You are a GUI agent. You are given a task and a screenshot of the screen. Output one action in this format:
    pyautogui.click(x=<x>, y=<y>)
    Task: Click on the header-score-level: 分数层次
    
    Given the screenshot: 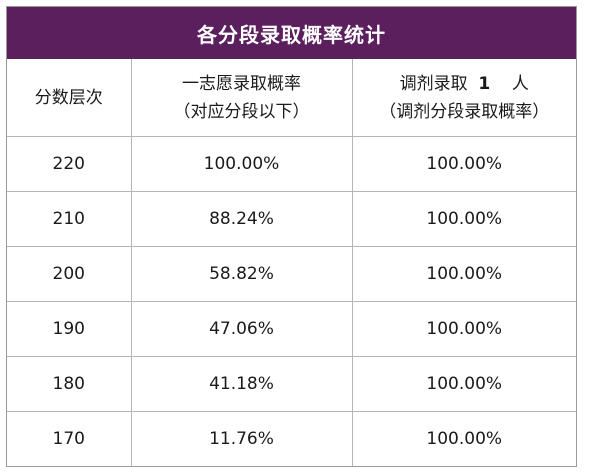 What is the action you would take?
    pyautogui.click(x=69, y=98)
    